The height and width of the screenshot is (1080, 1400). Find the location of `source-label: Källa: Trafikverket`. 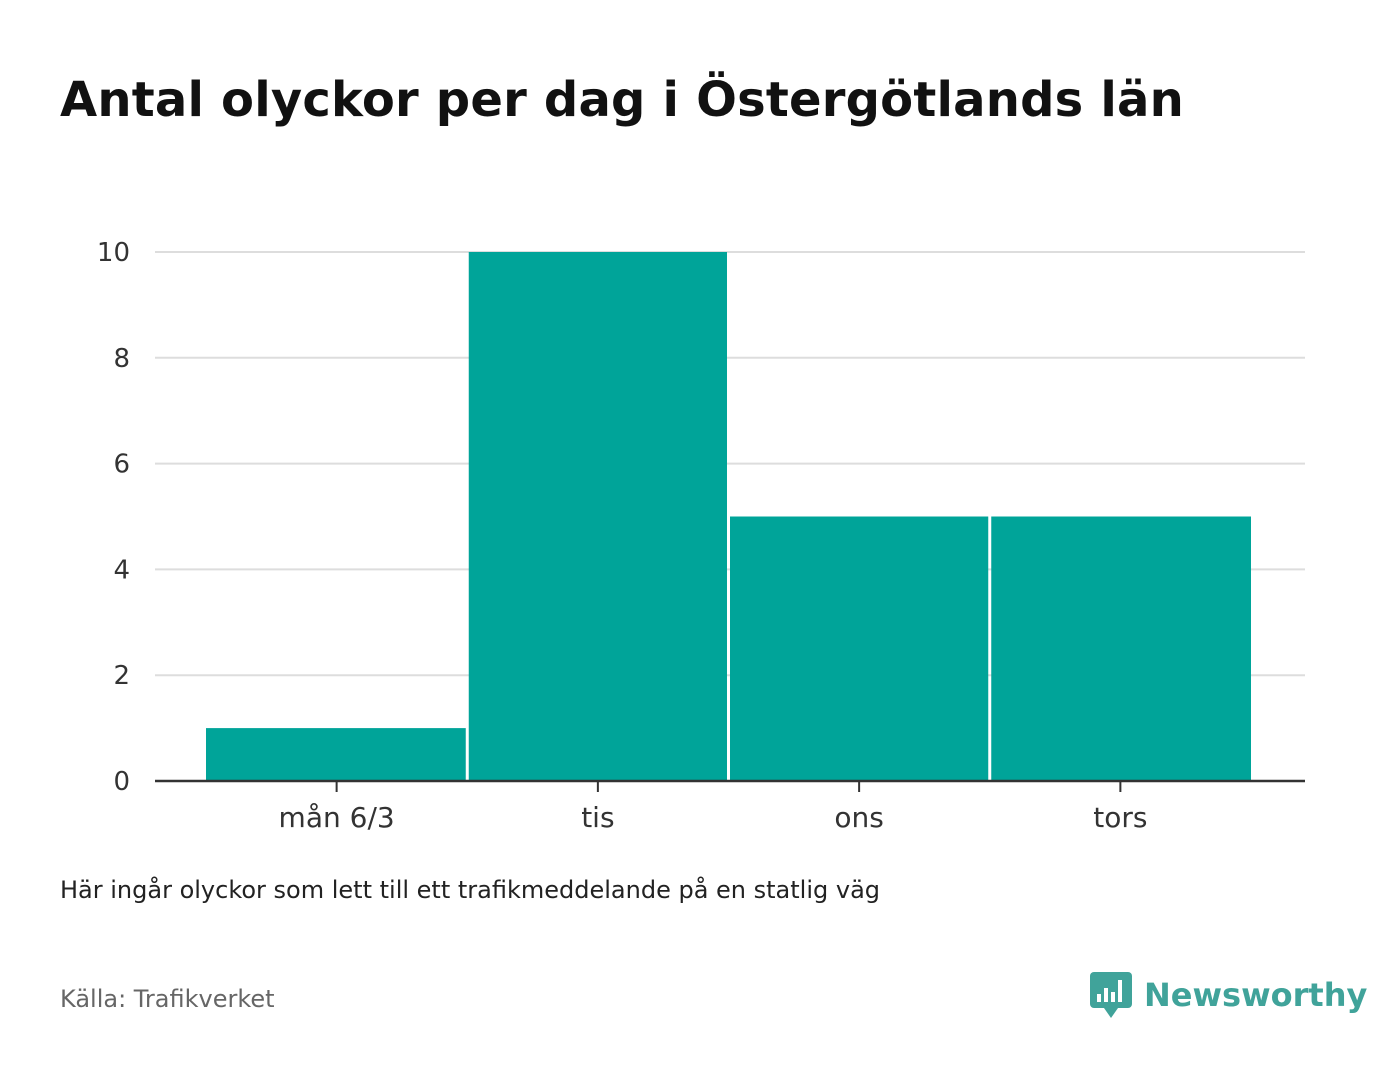

source-label: Källa: Trafikverket is located at coordinates (167, 999).